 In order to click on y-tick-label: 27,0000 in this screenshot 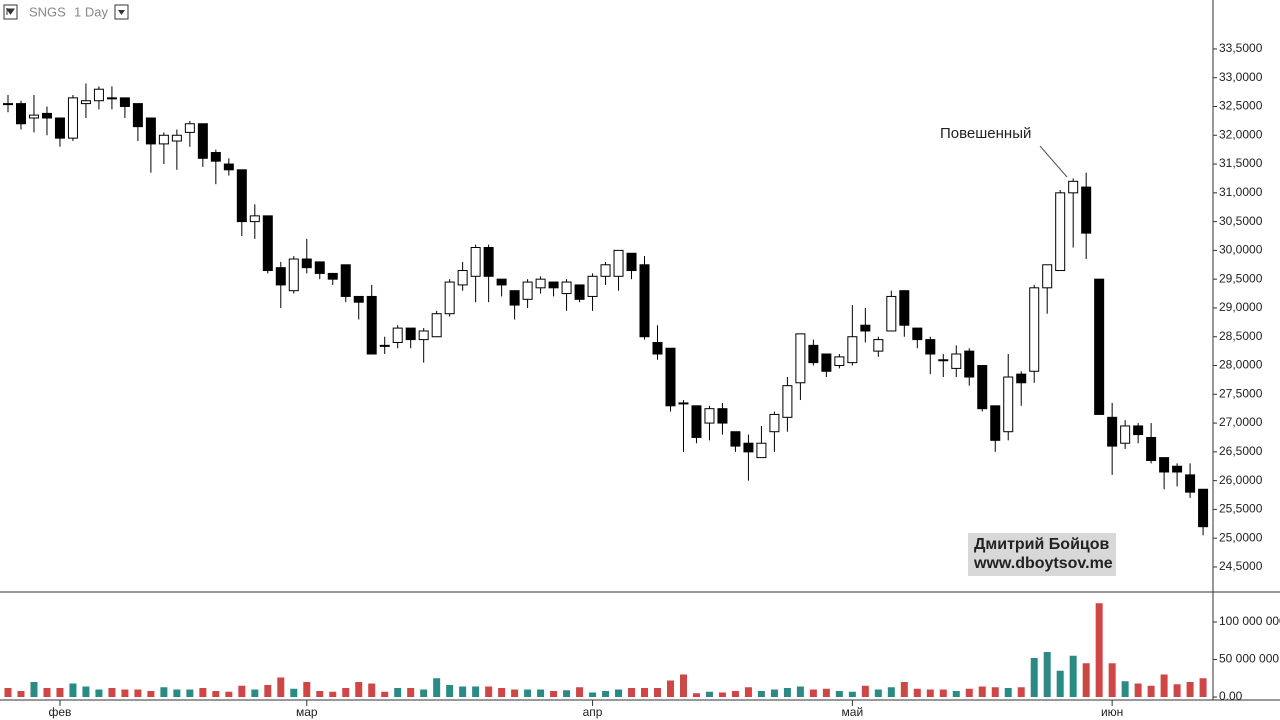, I will do `click(1241, 422)`.